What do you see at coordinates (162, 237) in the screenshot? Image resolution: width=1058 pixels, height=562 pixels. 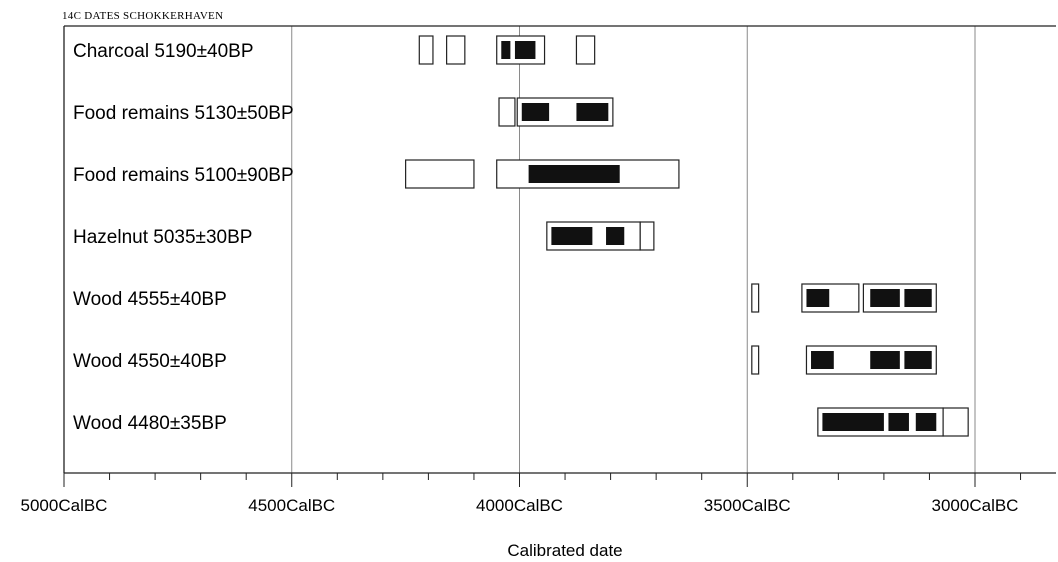 I see `sample-label-4: Hazelnut 5035±30BP` at bounding box center [162, 237].